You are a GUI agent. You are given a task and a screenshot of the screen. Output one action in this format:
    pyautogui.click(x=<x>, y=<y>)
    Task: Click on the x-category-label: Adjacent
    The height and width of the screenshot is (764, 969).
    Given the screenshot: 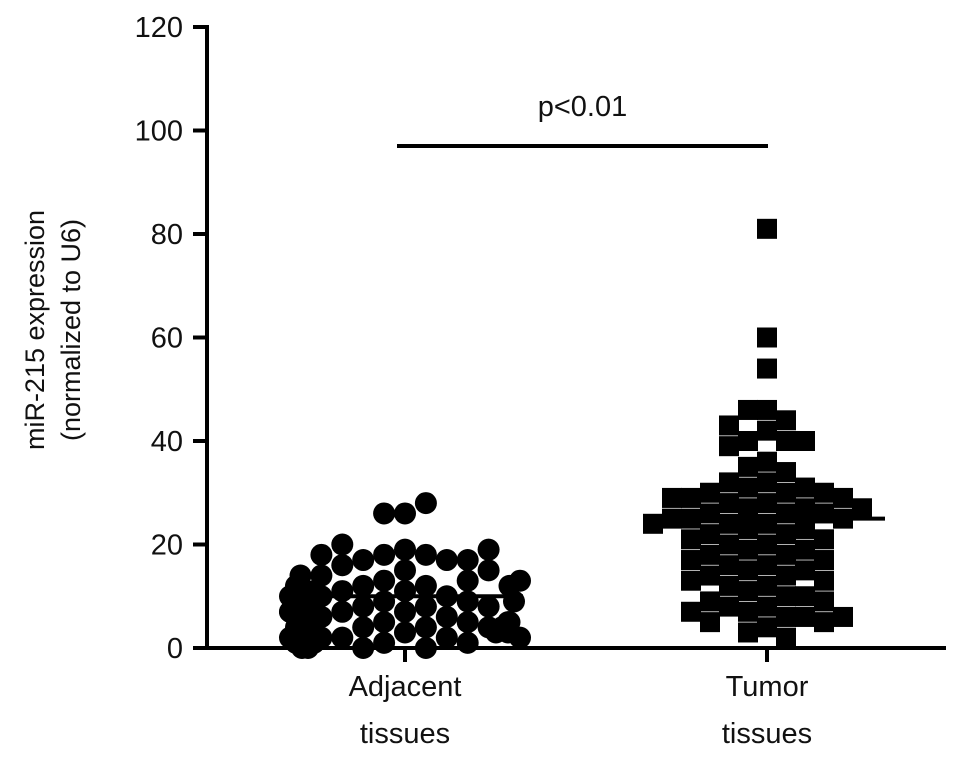 What is the action you would take?
    pyautogui.click(x=405, y=687)
    